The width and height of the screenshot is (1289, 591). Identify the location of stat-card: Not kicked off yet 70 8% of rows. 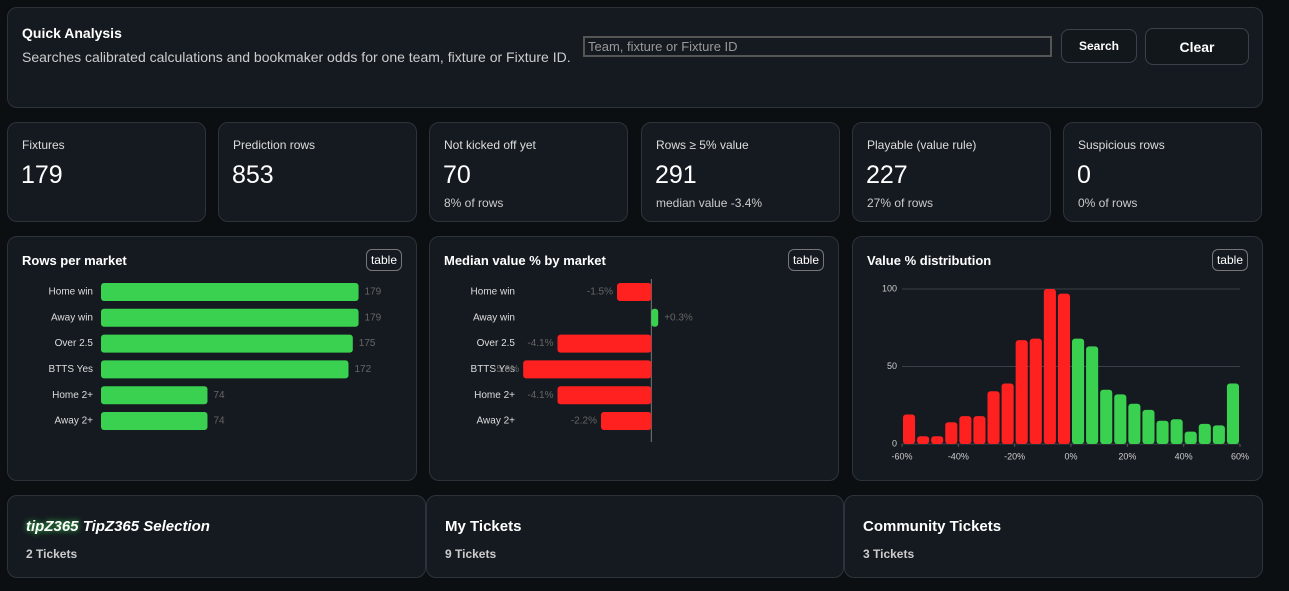
(528, 172).